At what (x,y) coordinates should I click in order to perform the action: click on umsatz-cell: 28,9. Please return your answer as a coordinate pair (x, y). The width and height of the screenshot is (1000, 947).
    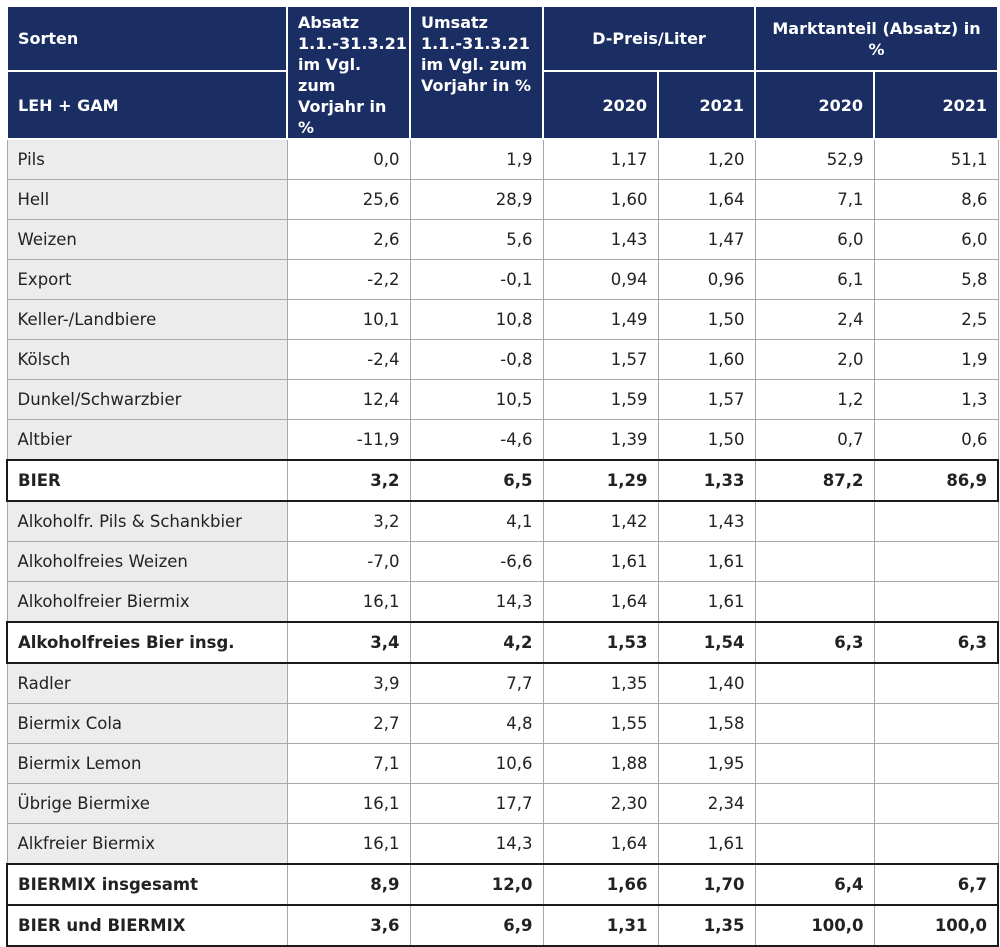
    Looking at the image, I should click on (476, 199).